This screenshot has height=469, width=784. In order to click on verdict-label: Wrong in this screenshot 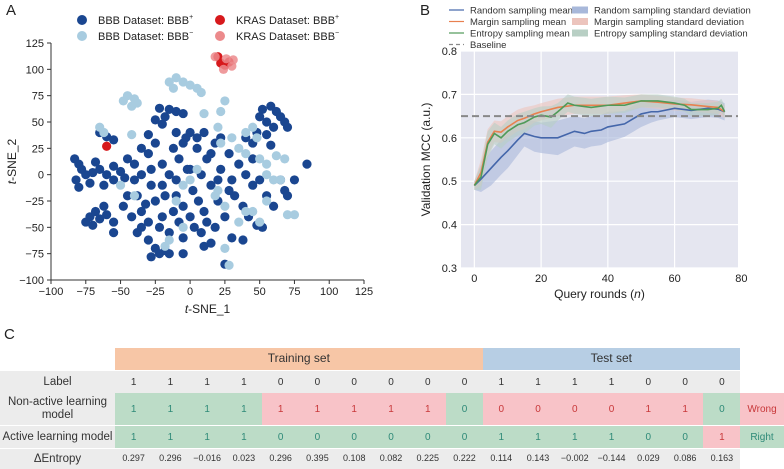, I will do `click(762, 409)`.